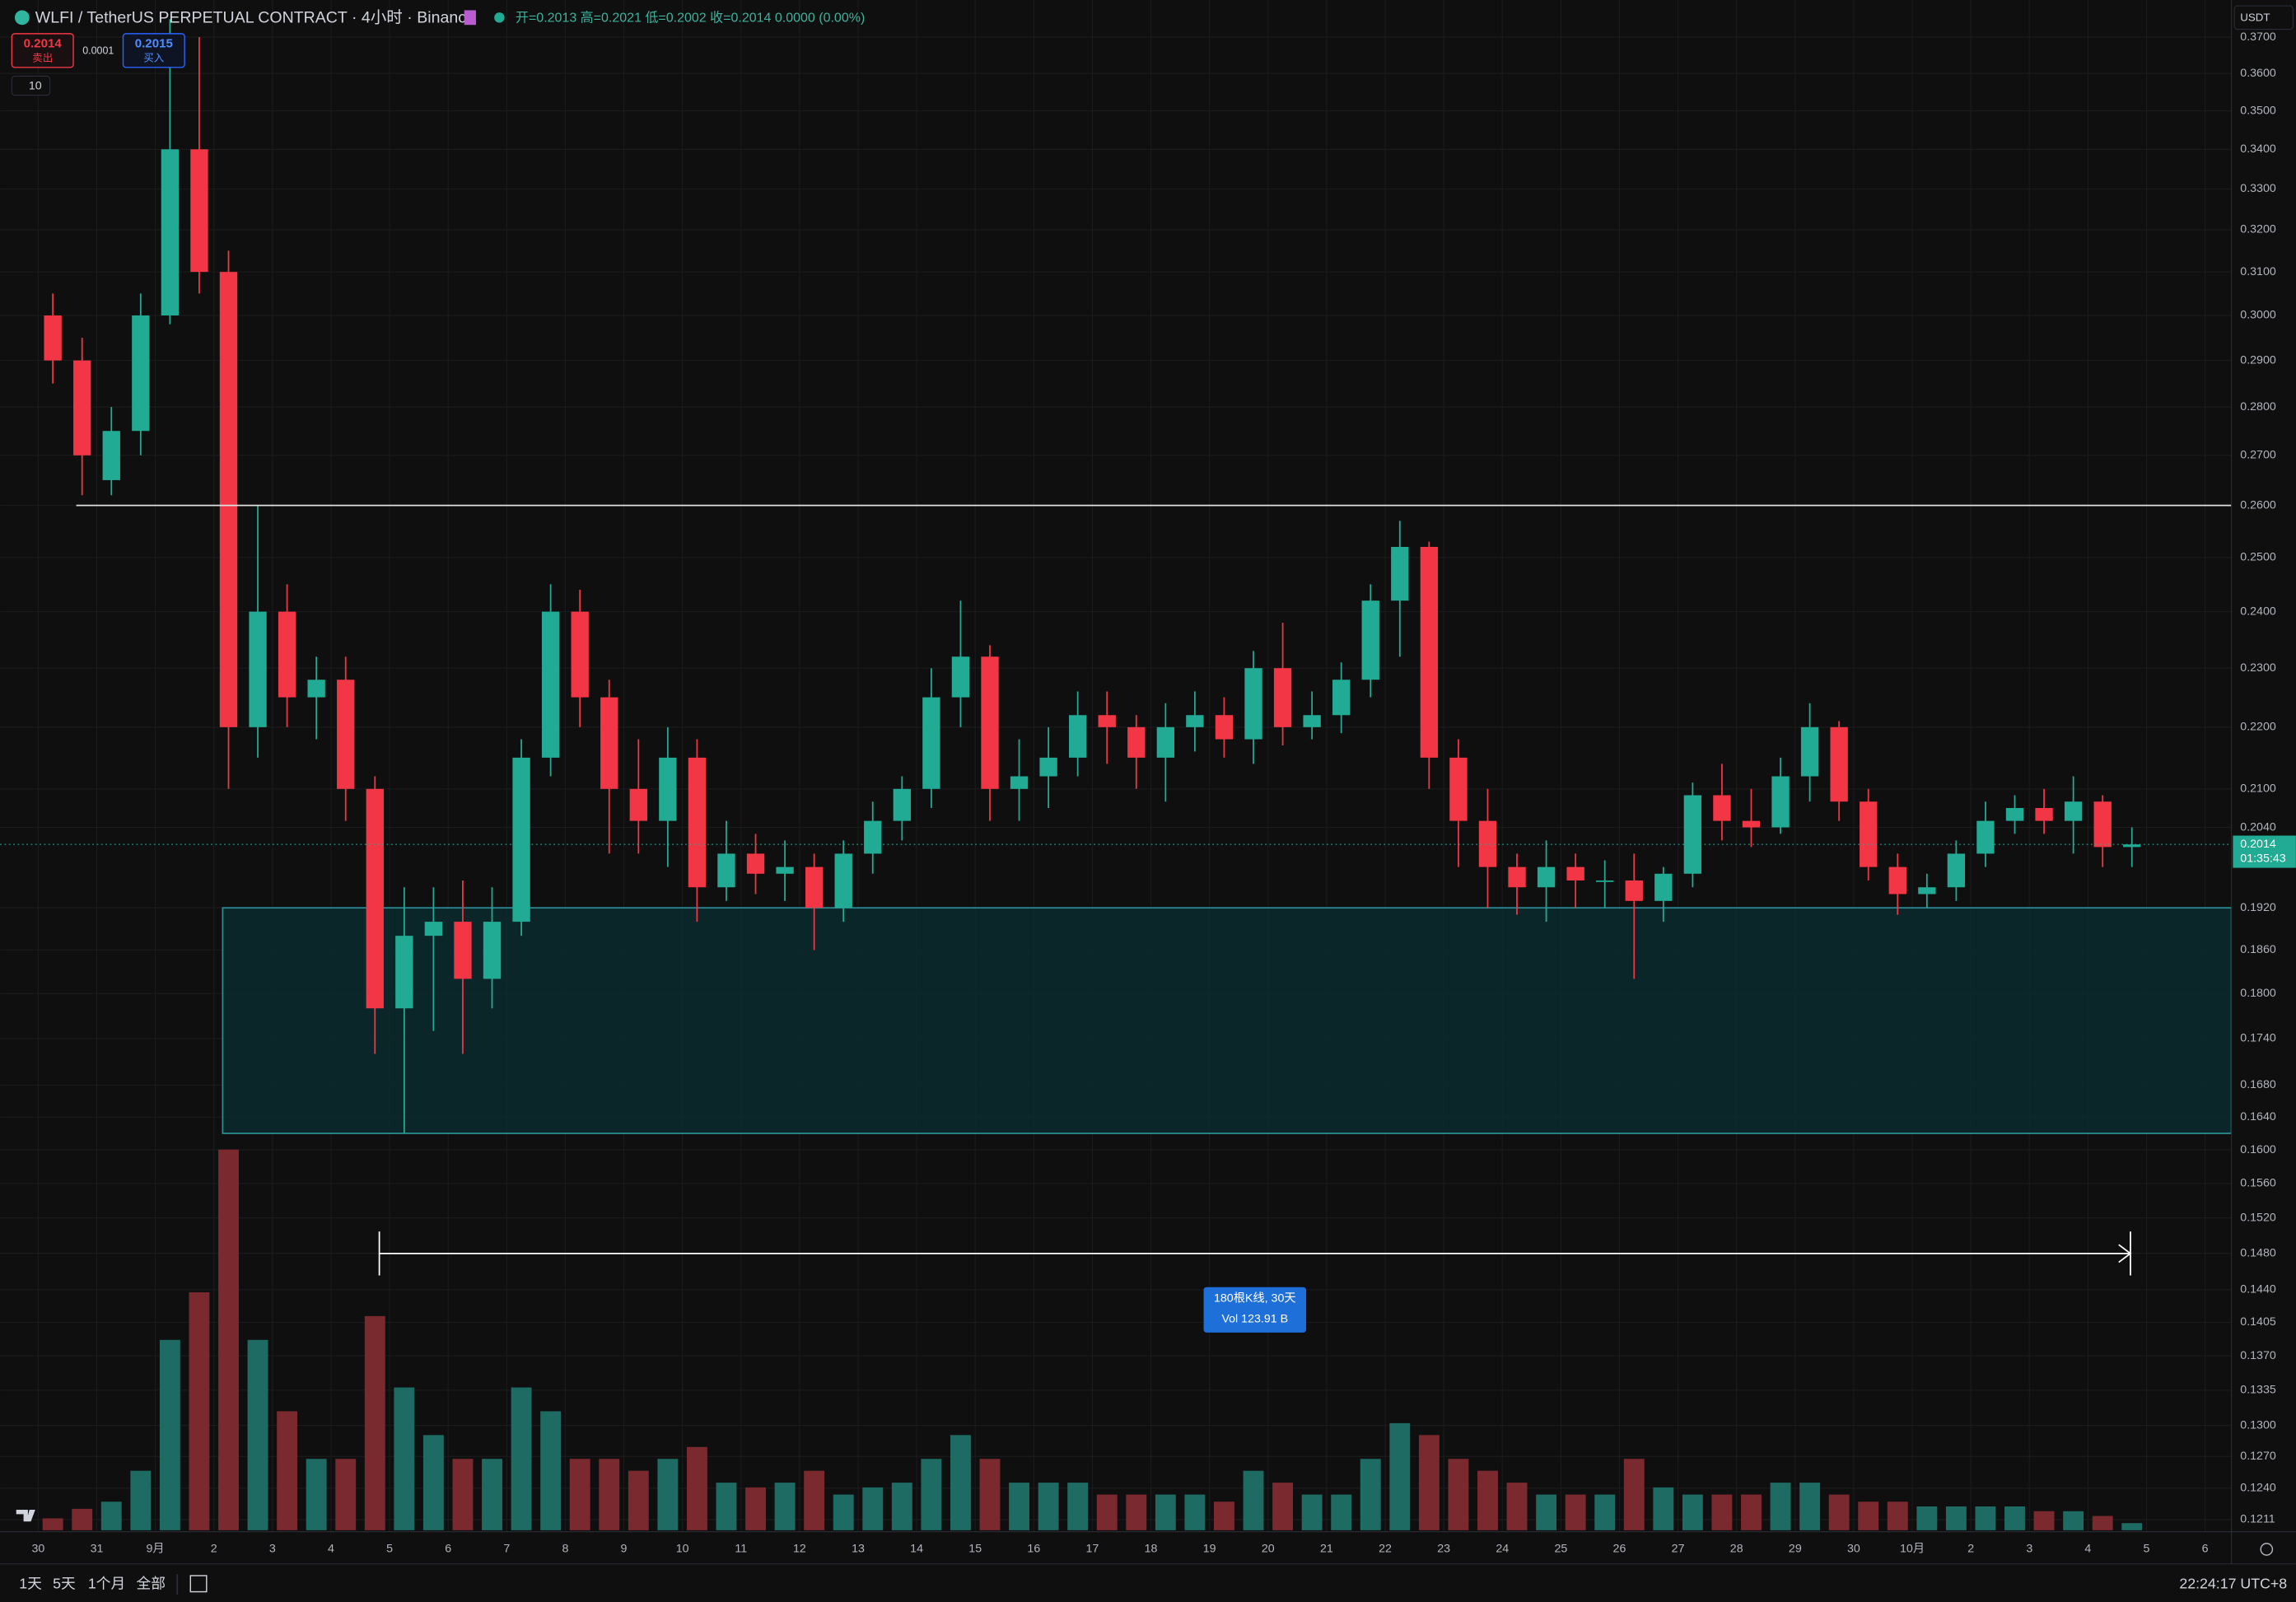 The image size is (2296, 1602). I want to click on measure-label-box, so click(1255, 1310).